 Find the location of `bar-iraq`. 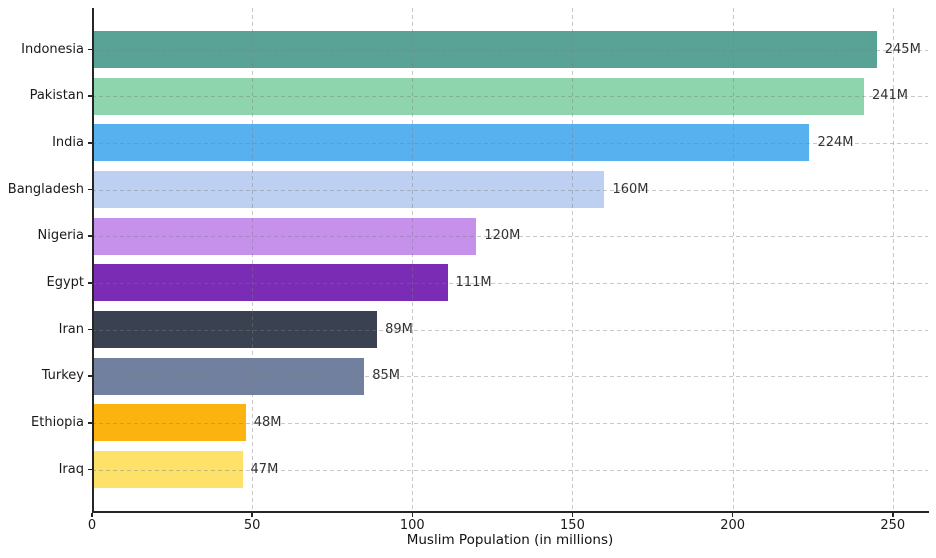

bar-iraq is located at coordinates (167, 470).